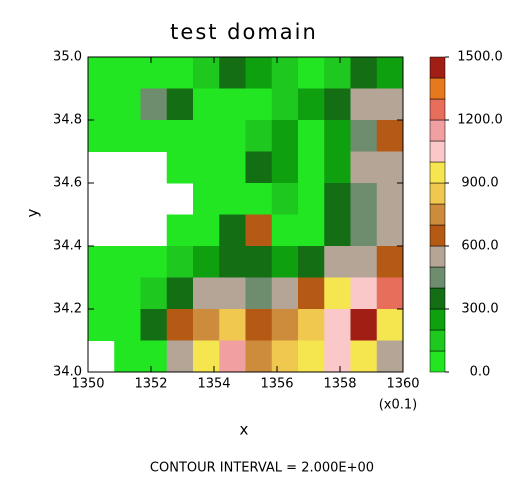 This screenshot has width=525, height=493. I want to click on x-axis-label: x, so click(244, 430).